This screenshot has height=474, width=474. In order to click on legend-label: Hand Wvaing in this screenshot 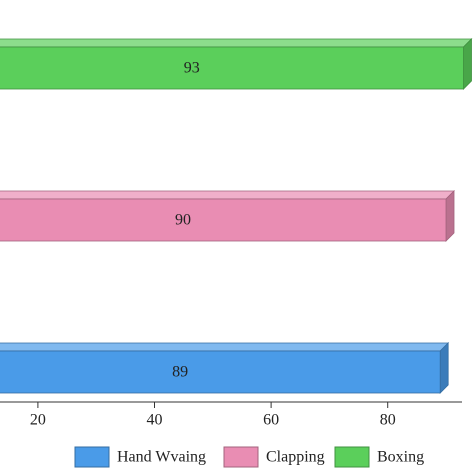, I will do `click(161, 457)`.